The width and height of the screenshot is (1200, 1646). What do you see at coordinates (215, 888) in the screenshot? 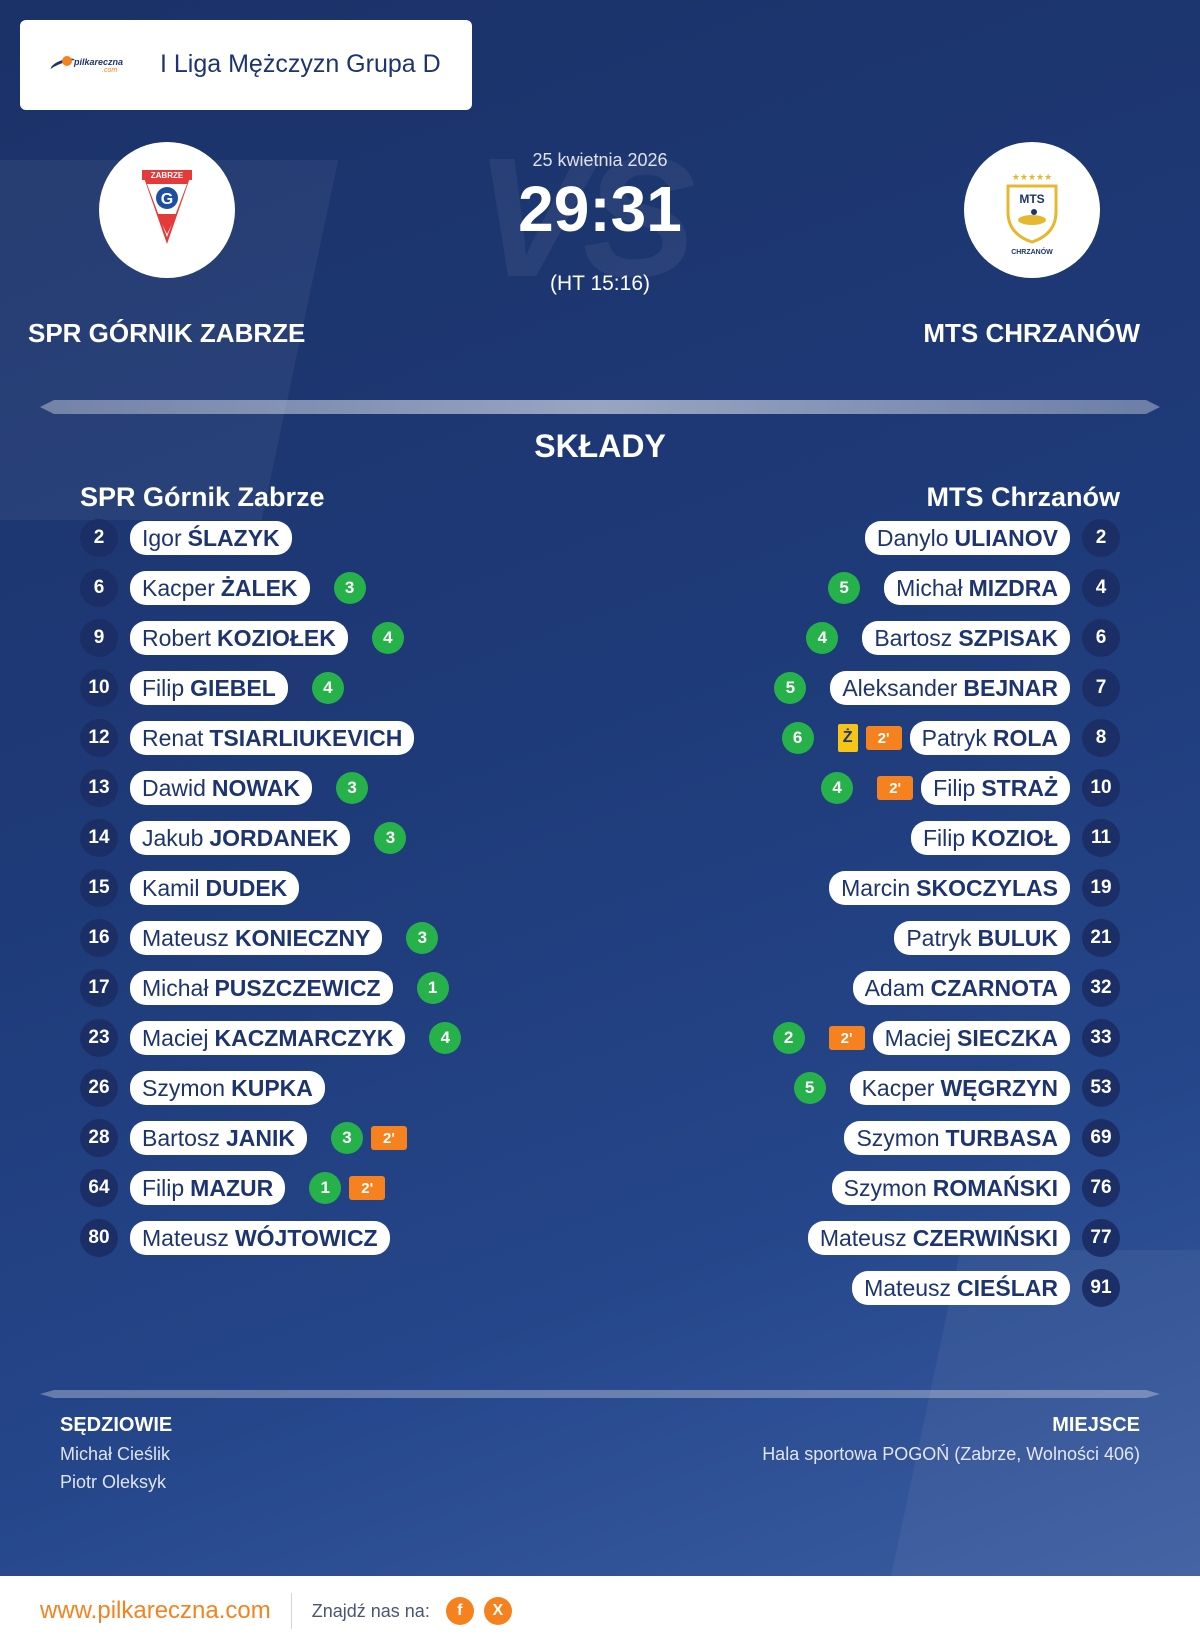
I see `player-name-pill: Kamil DUDEK` at bounding box center [215, 888].